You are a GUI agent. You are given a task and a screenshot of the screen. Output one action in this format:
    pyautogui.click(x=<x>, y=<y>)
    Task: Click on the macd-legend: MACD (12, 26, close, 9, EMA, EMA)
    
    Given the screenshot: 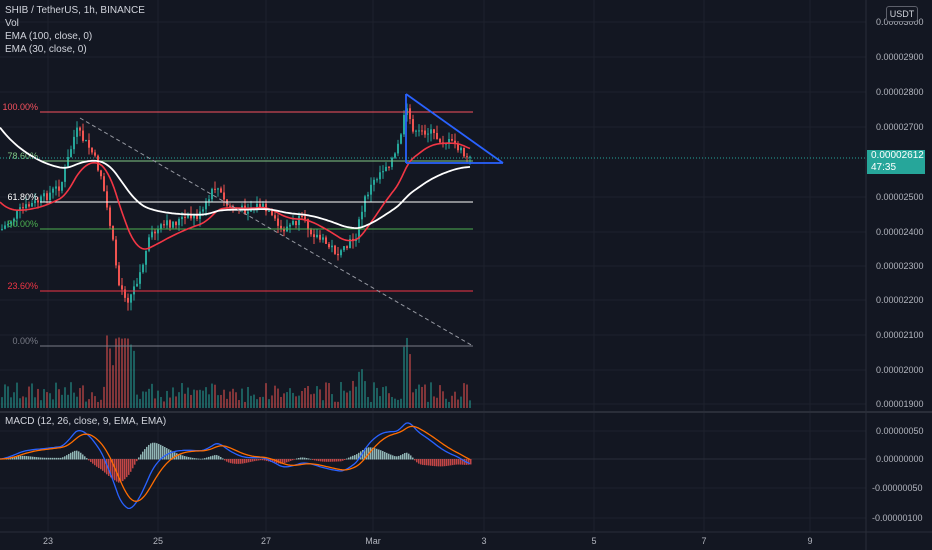 What is the action you would take?
    pyautogui.click(x=86, y=421)
    